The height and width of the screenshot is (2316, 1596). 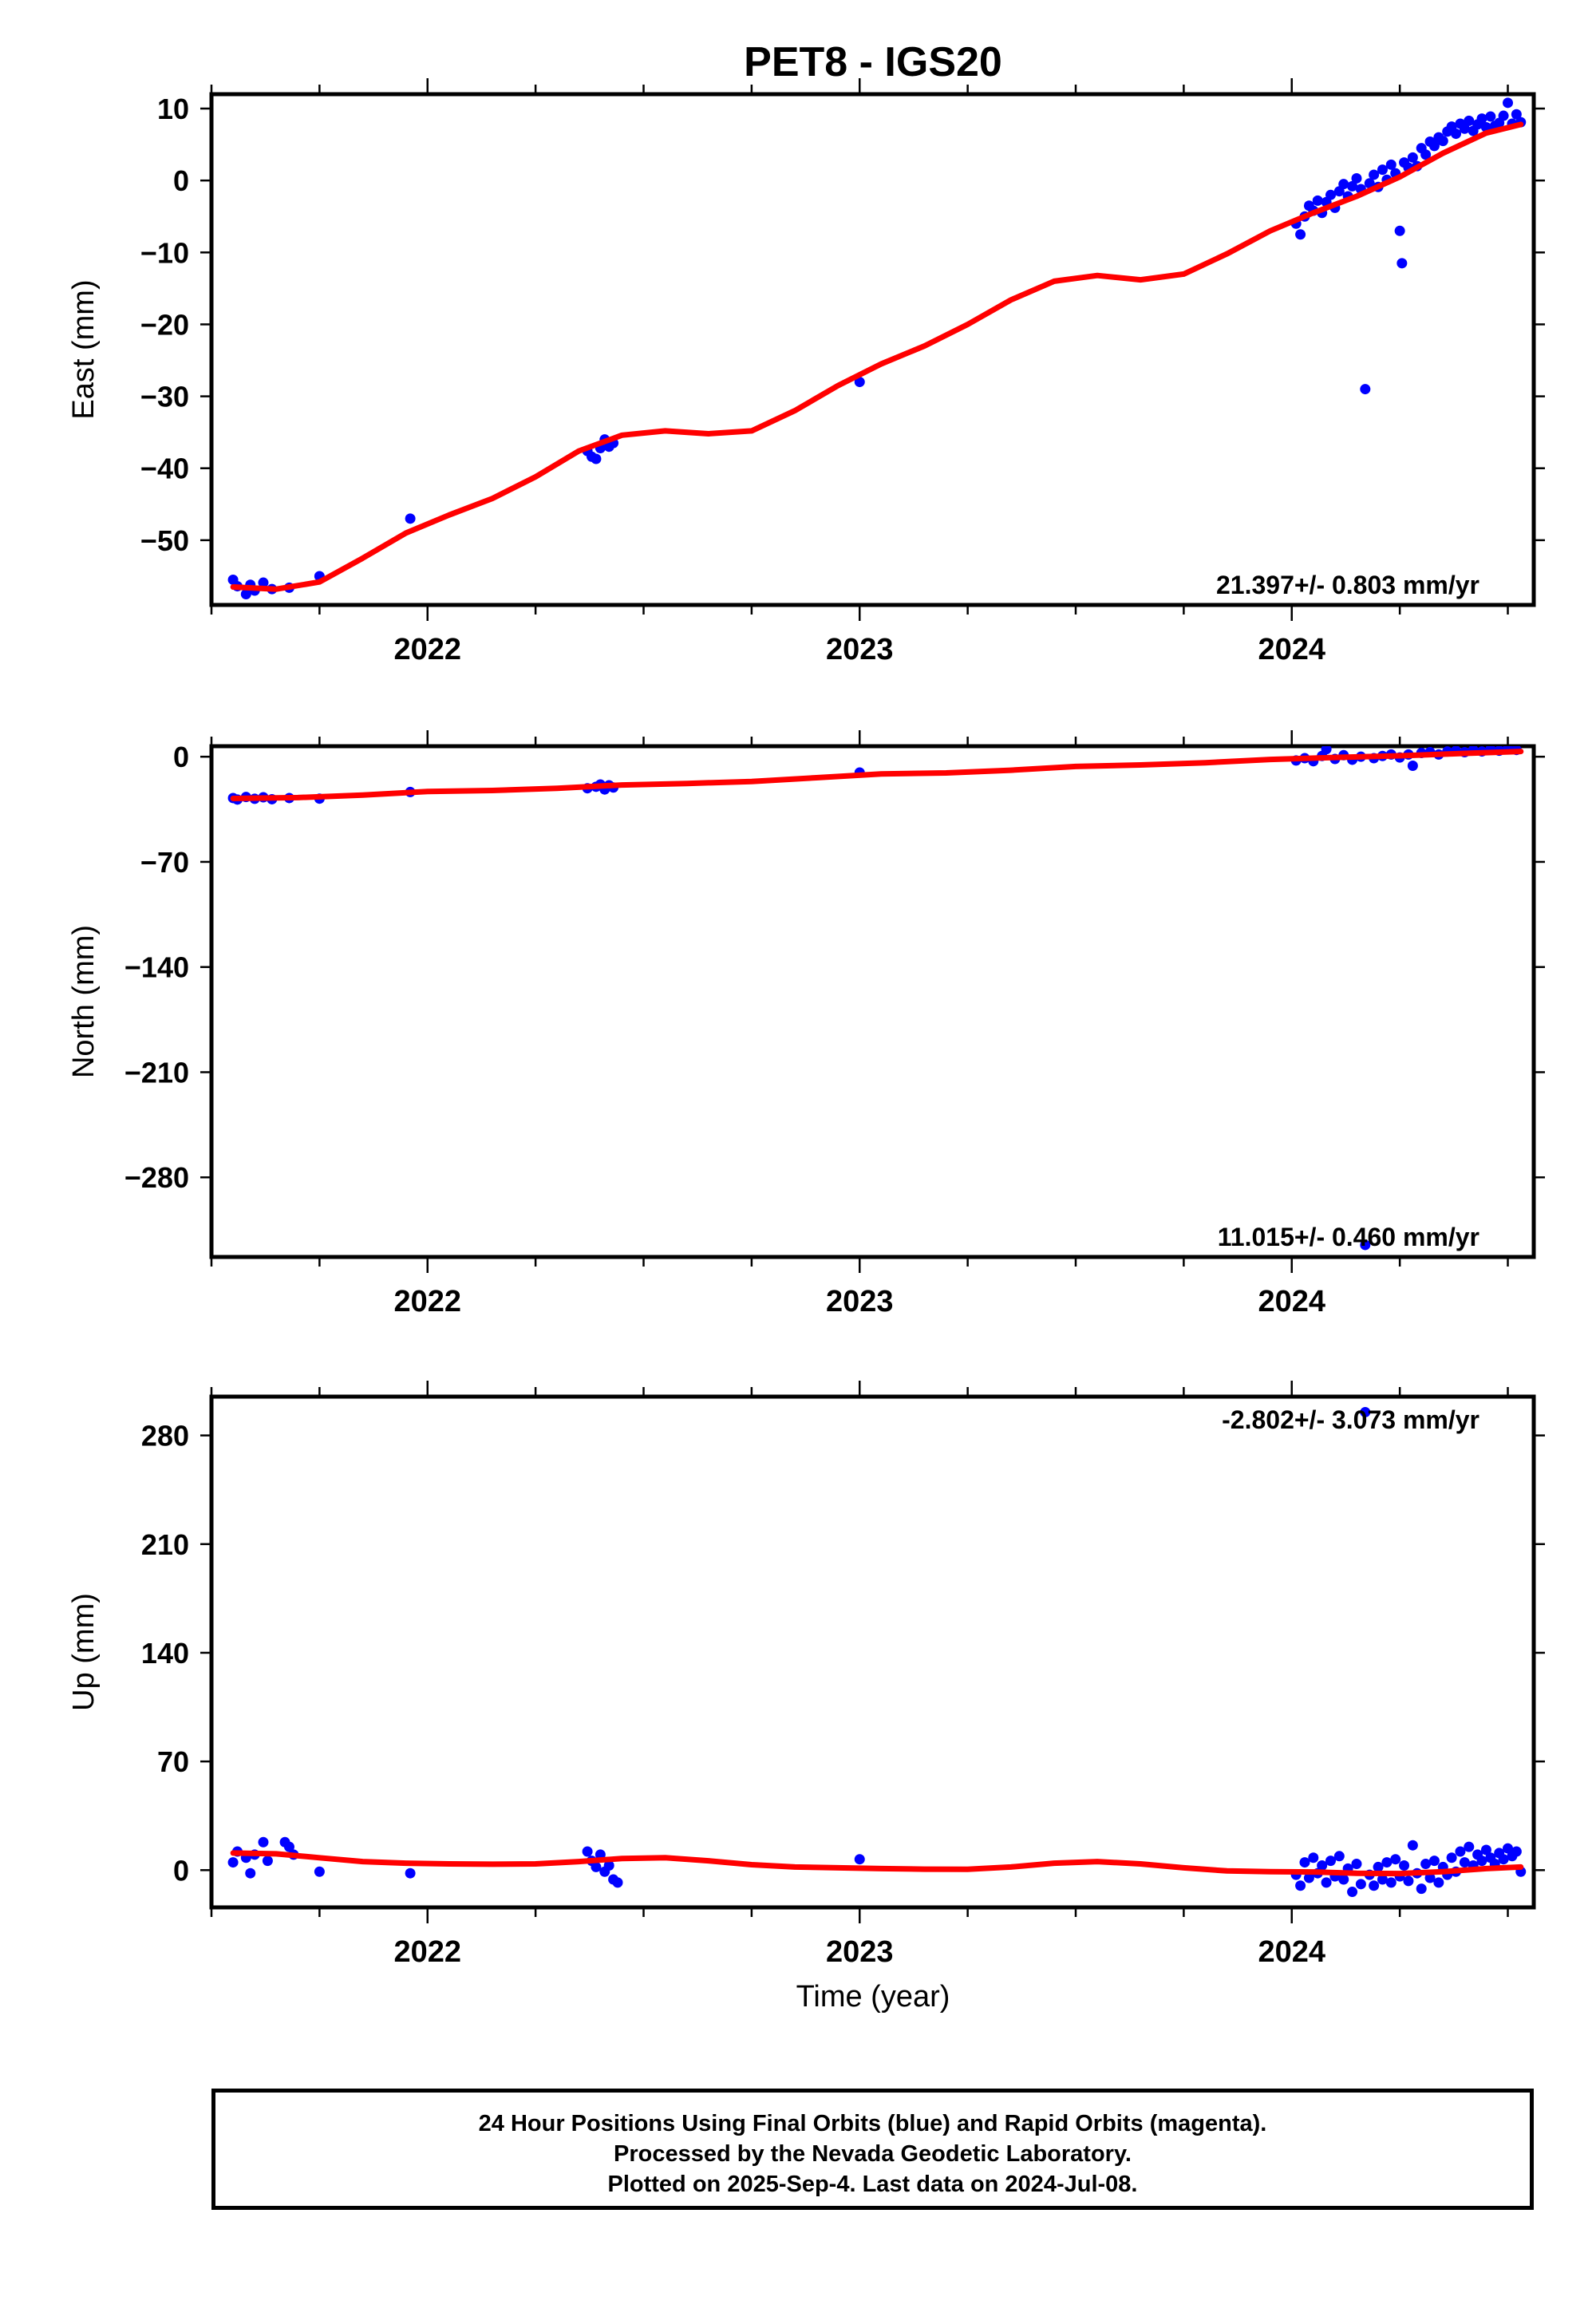 I want to click on y-tick-label: −50, so click(x=164, y=540).